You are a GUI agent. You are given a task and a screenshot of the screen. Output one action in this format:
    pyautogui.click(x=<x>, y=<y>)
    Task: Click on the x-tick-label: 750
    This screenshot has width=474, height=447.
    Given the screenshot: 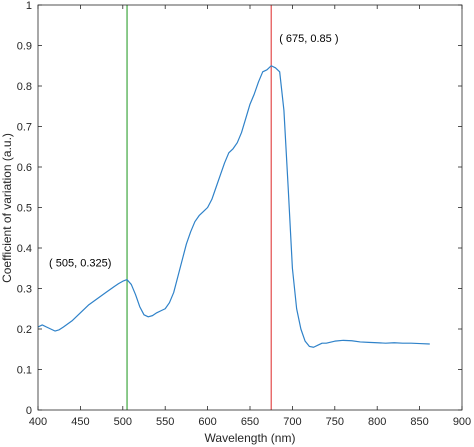 What is the action you would take?
    pyautogui.click(x=335, y=422)
    